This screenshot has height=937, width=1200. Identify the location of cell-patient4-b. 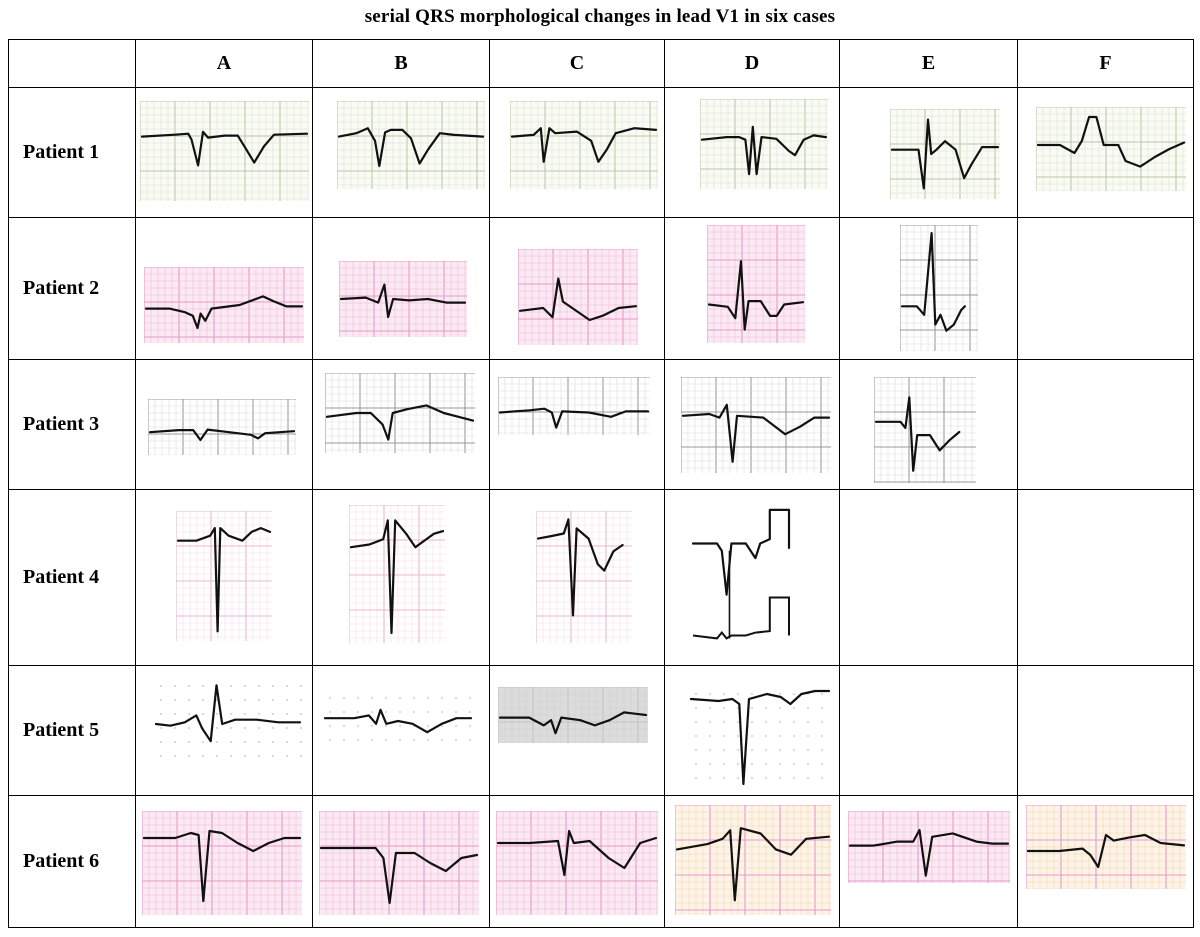
(401, 577).